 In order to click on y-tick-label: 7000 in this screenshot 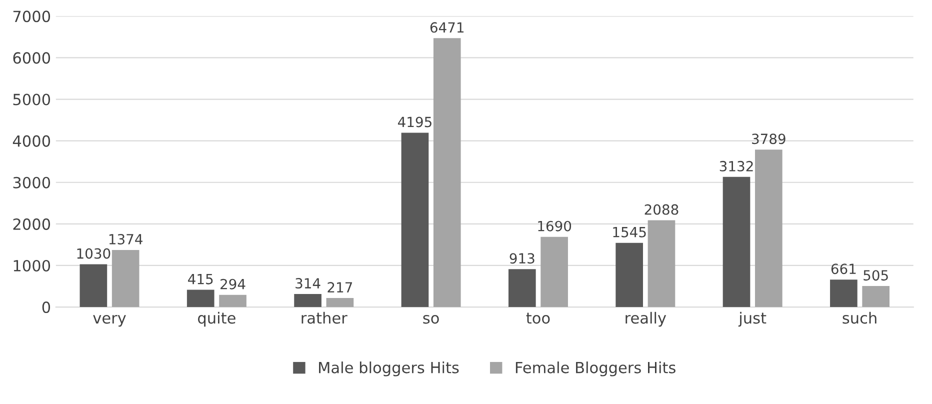, I will do `click(31, 16)`.